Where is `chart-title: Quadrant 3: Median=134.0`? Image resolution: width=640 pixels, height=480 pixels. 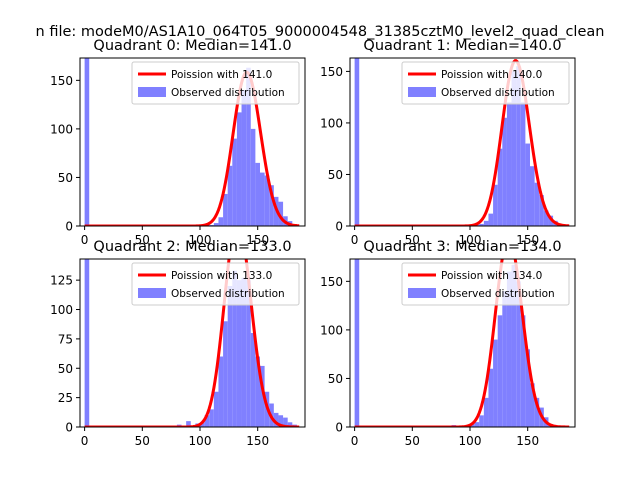
chart-title: Quadrant 3: Median=134.0 is located at coordinates (462, 247).